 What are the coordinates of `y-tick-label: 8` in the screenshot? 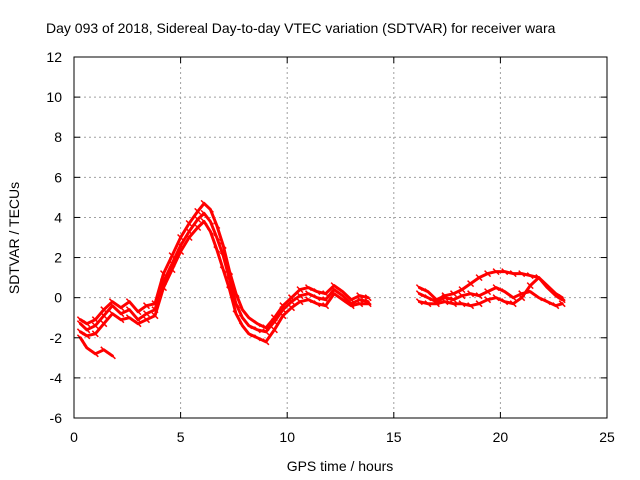 It's located at (58, 137).